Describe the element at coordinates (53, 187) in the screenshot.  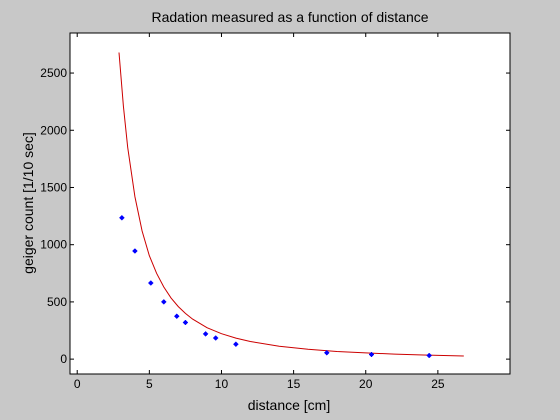
I see `y-tick-label: 1500` at that location.